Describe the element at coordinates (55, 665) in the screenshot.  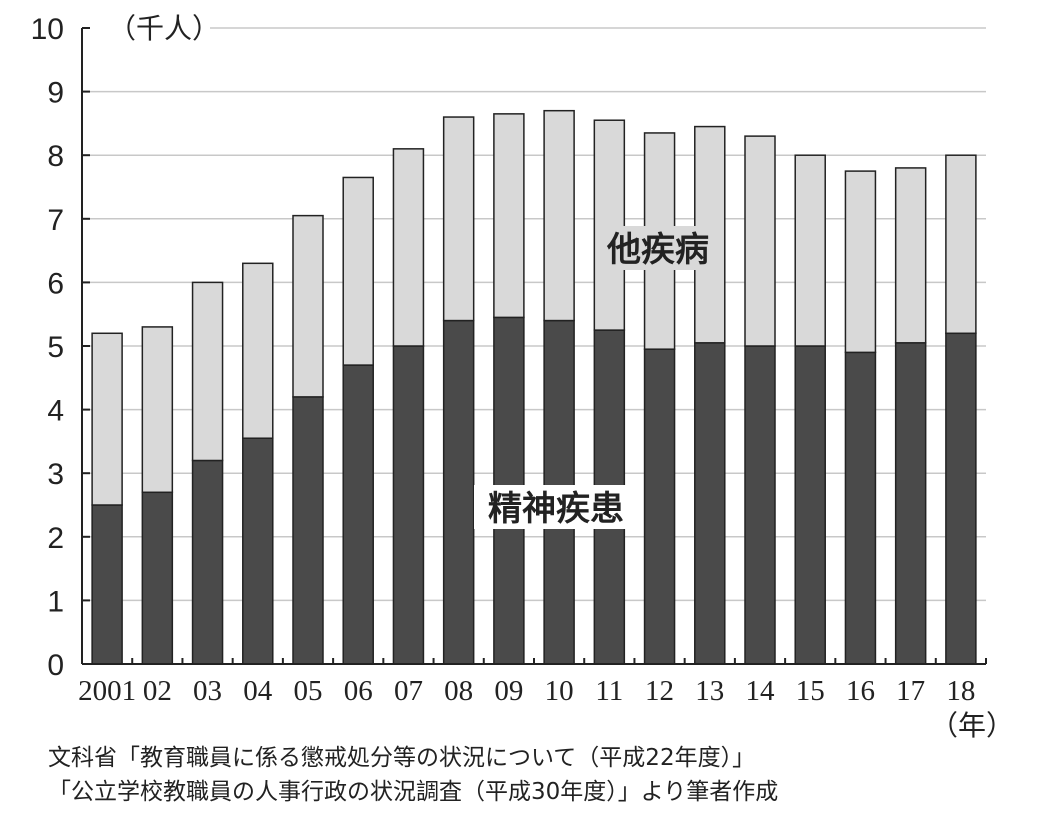
I see `y-tick-label: 0` at that location.